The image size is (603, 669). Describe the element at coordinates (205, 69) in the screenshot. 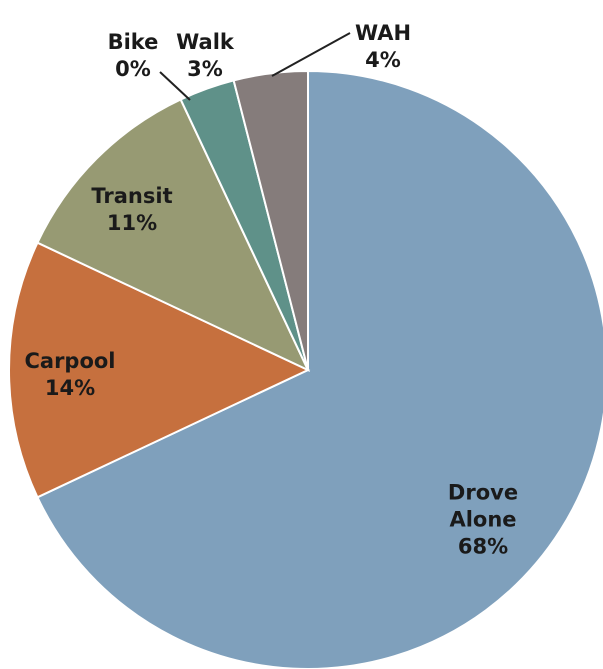

I see `value-label: 3%` at that location.